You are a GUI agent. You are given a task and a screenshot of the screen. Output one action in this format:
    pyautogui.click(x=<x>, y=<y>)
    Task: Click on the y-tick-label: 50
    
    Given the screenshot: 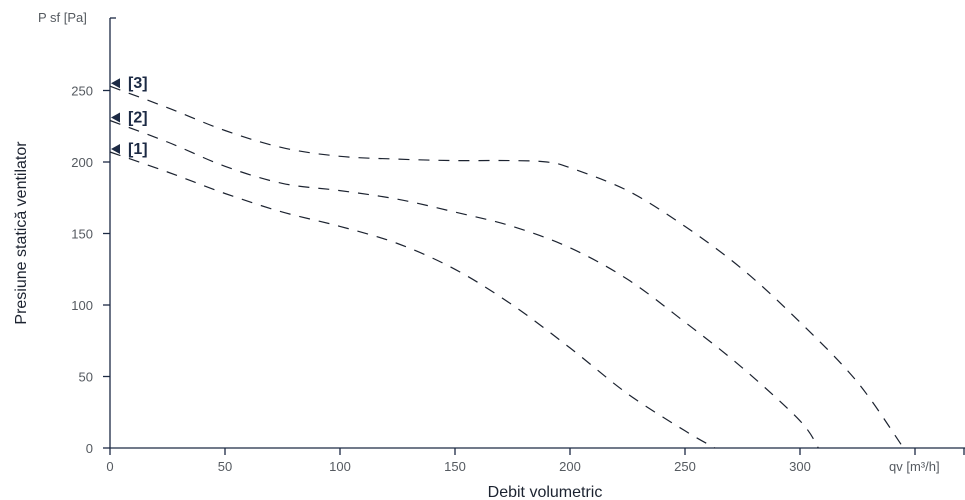 What is the action you would take?
    pyautogui.click(x=86, y=377)
    